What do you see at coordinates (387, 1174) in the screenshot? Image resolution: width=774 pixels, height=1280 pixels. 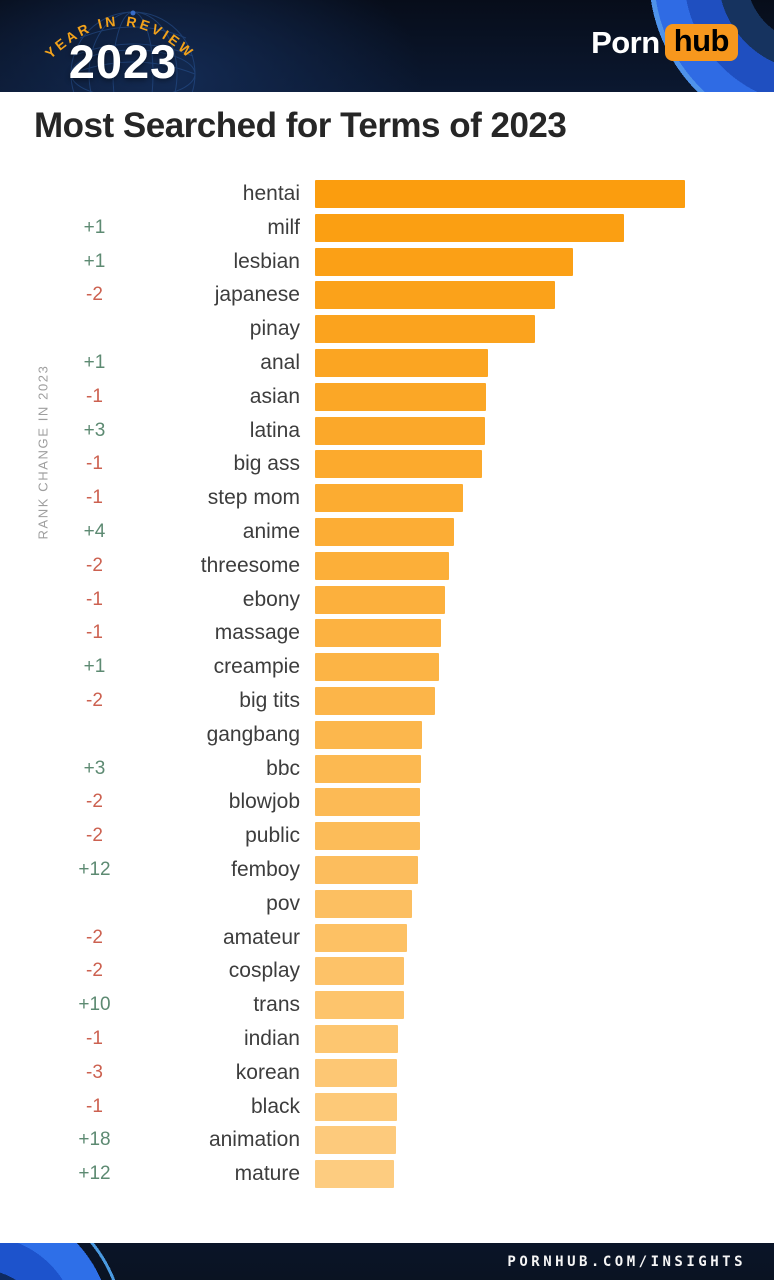 I see `bar-row: +12 mature` at bounding box center [387, 1174].